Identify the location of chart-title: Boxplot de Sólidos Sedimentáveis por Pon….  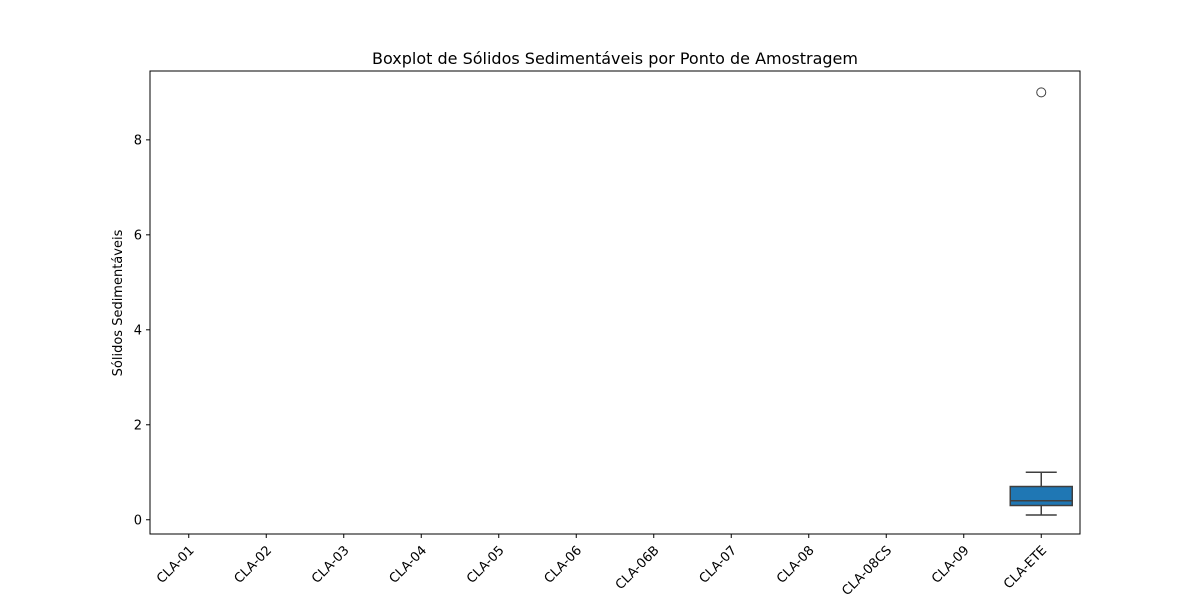
(615, 58).